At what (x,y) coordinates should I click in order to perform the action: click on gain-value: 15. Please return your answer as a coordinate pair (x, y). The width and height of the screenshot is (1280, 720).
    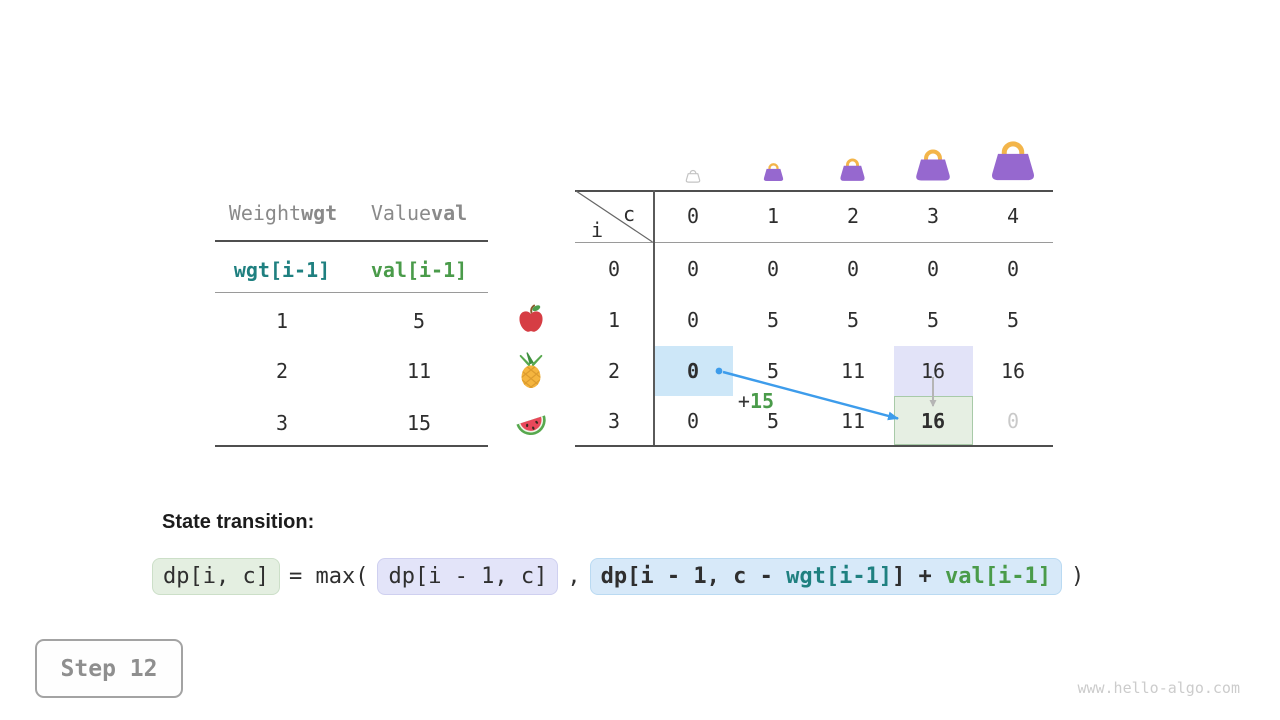
    Looking at the image, I should click on (762, 401).